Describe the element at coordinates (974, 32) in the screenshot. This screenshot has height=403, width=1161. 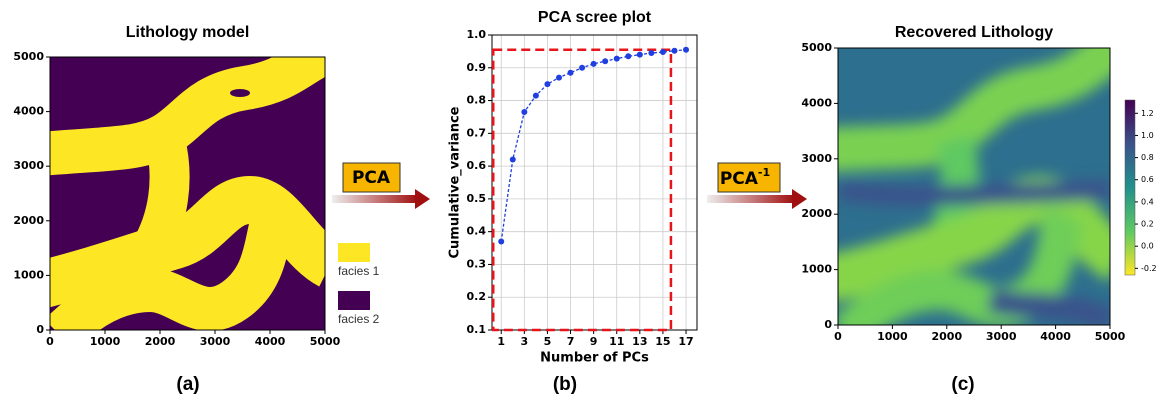
I see `chart-title: Recovered Lithology` at that location.